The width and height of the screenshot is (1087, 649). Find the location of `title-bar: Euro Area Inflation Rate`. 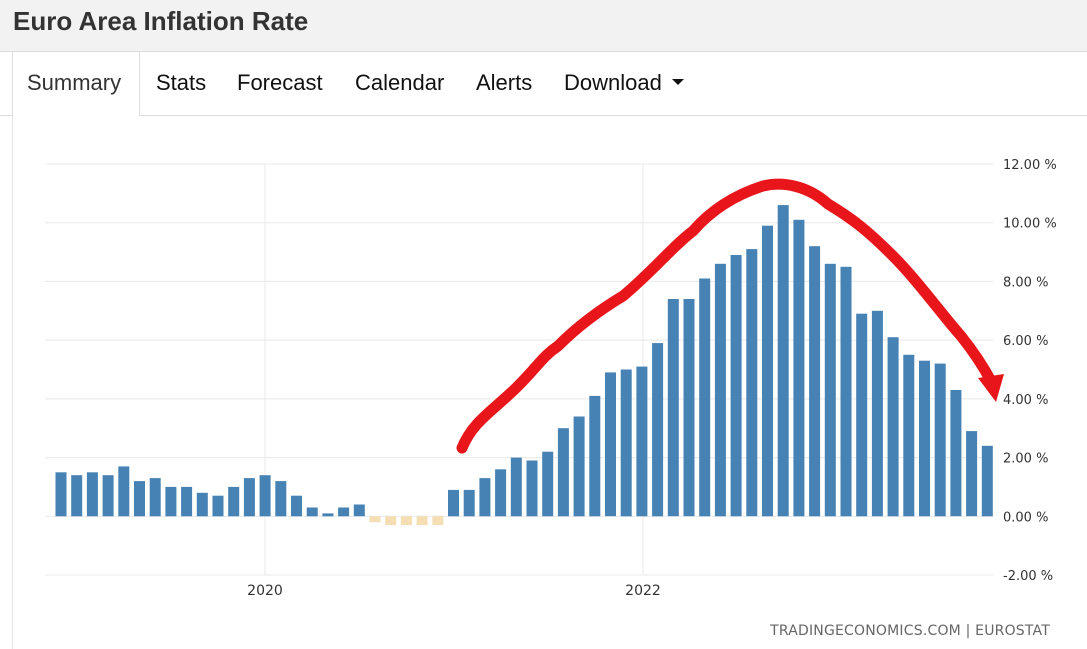

title-bar: Euro Area Inflation Rate is located at coordinates (543, 26).